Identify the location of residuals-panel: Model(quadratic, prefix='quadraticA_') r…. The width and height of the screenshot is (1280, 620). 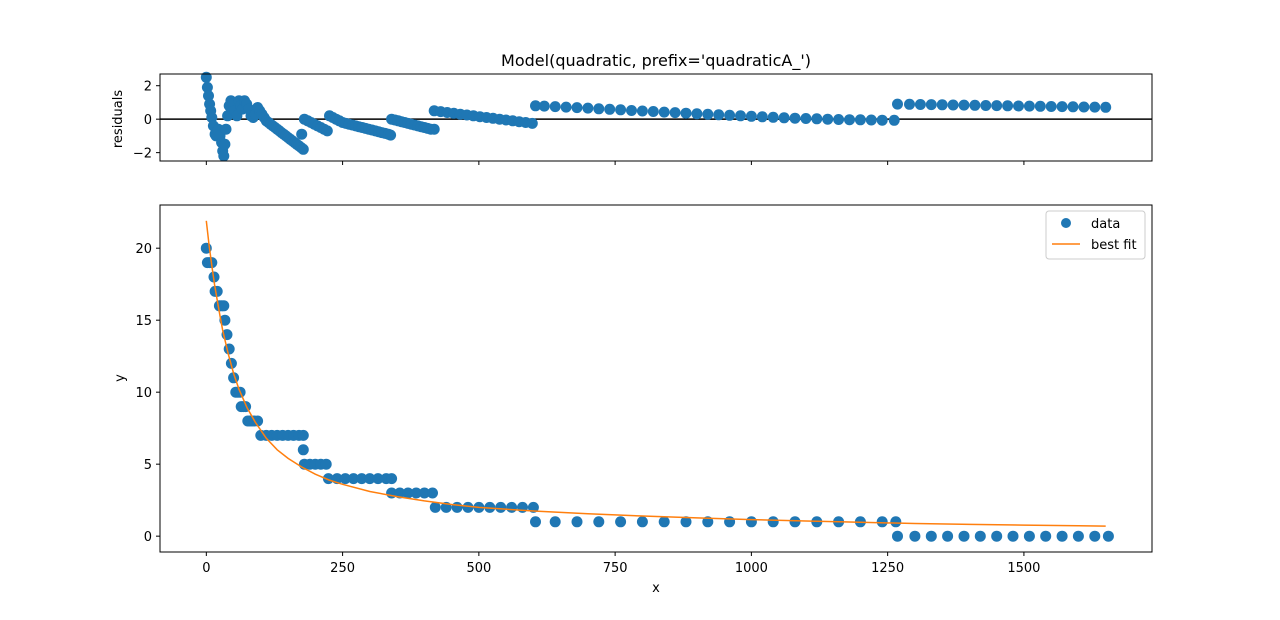
(632, 108).